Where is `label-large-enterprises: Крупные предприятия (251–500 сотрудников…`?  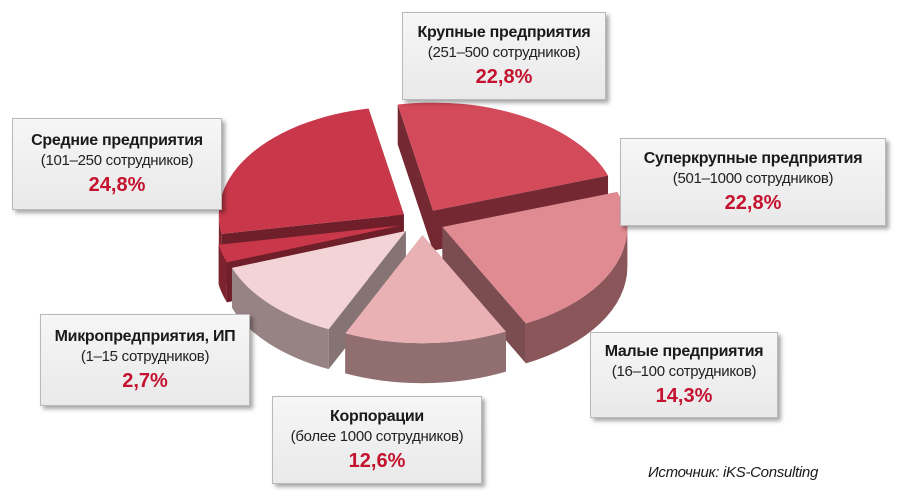 label-large-enterprises: Крупные предприятия (251–500 сотрудников… is located at coordinates (504, 56).